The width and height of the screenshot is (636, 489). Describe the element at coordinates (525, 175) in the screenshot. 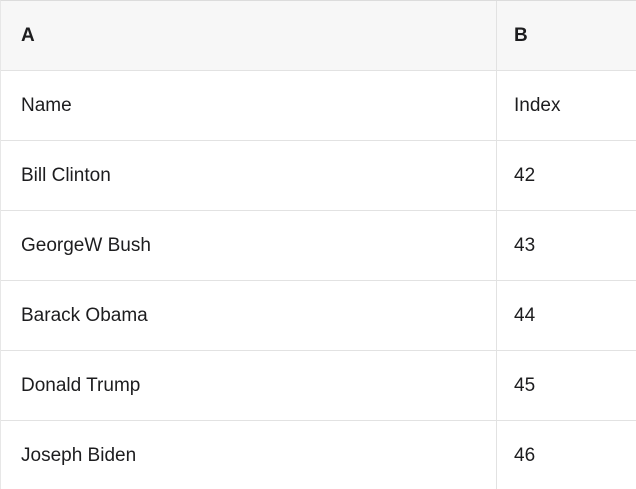

I see `cell-b2: 42` at that location.